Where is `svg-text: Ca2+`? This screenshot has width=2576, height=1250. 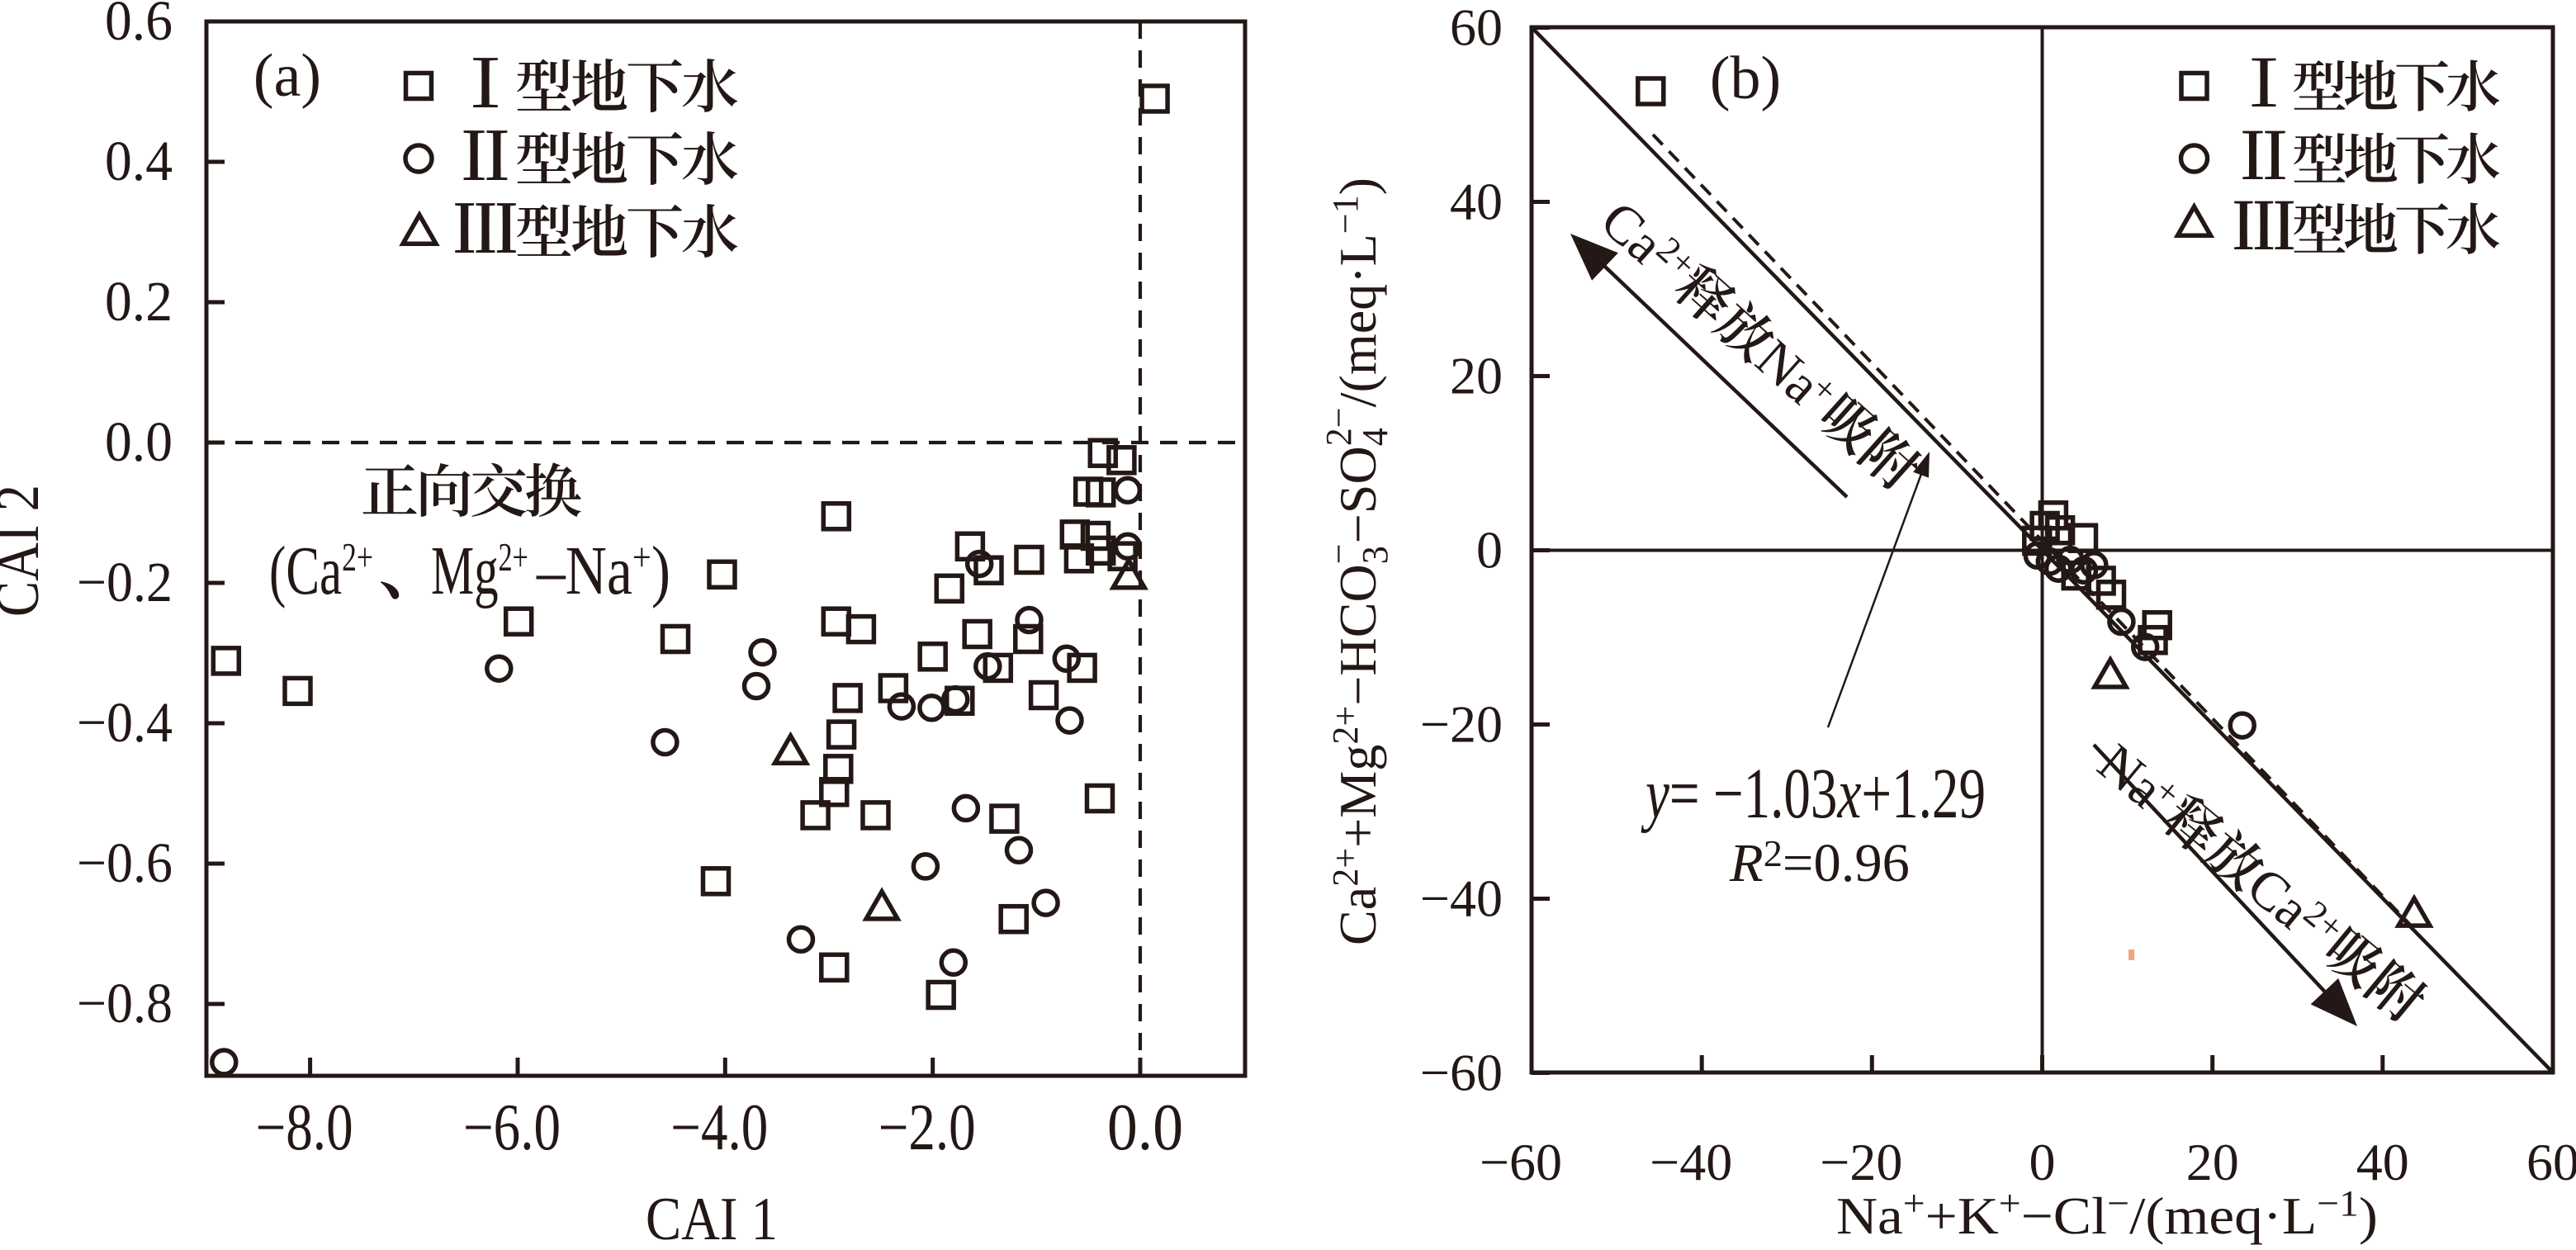
svg-text: Ca2+ is located at coordinates (1647, 244).